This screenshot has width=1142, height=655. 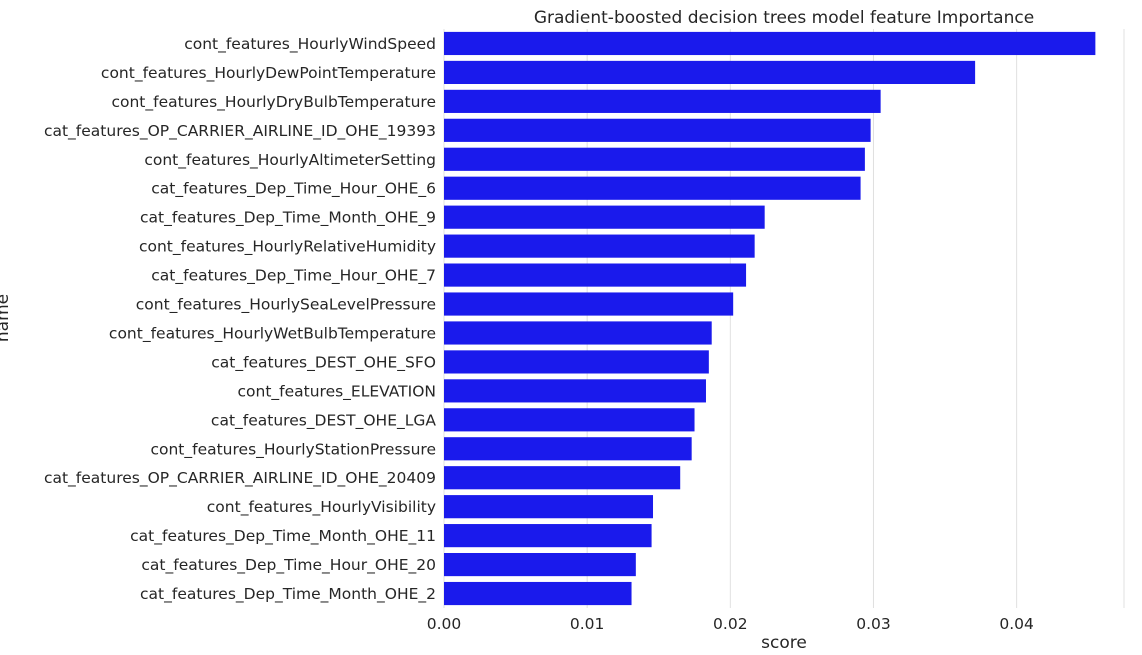 What do you see at coordinates (272, 333) in the screenshot?
I see `y-tick-label: cont_features_HourlyWetBulbTemperature` at bounding box center [272, 333].